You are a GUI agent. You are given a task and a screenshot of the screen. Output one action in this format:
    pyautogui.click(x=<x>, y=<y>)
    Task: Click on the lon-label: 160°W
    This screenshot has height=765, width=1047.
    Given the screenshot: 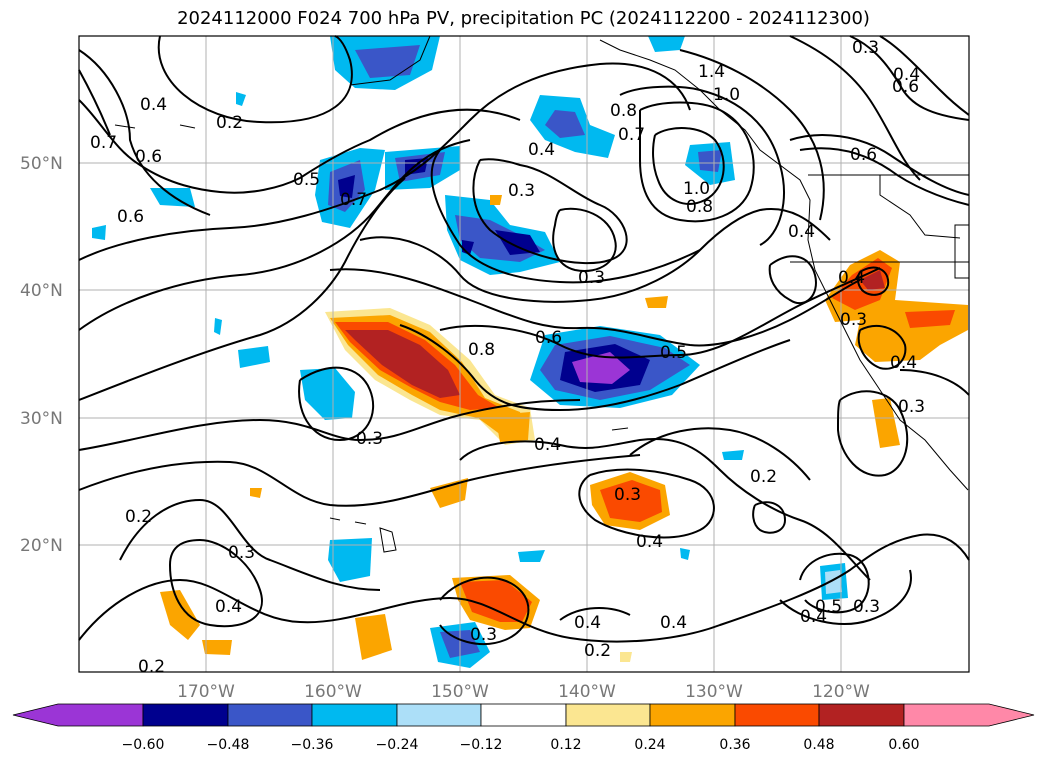 What is the action you would take?
    pyautogui.click(x=333, y=692)
    